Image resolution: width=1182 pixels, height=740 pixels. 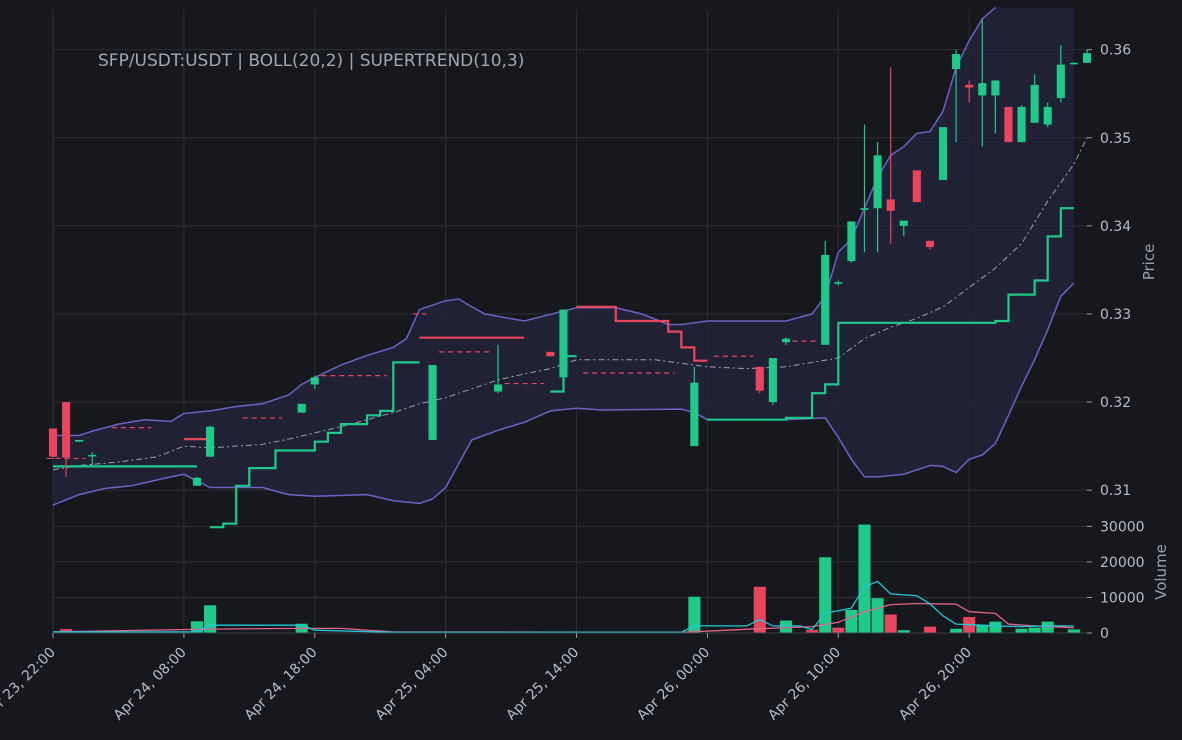 I want to click on volume-axis-label: Volume, so click(x=1161, y=572).